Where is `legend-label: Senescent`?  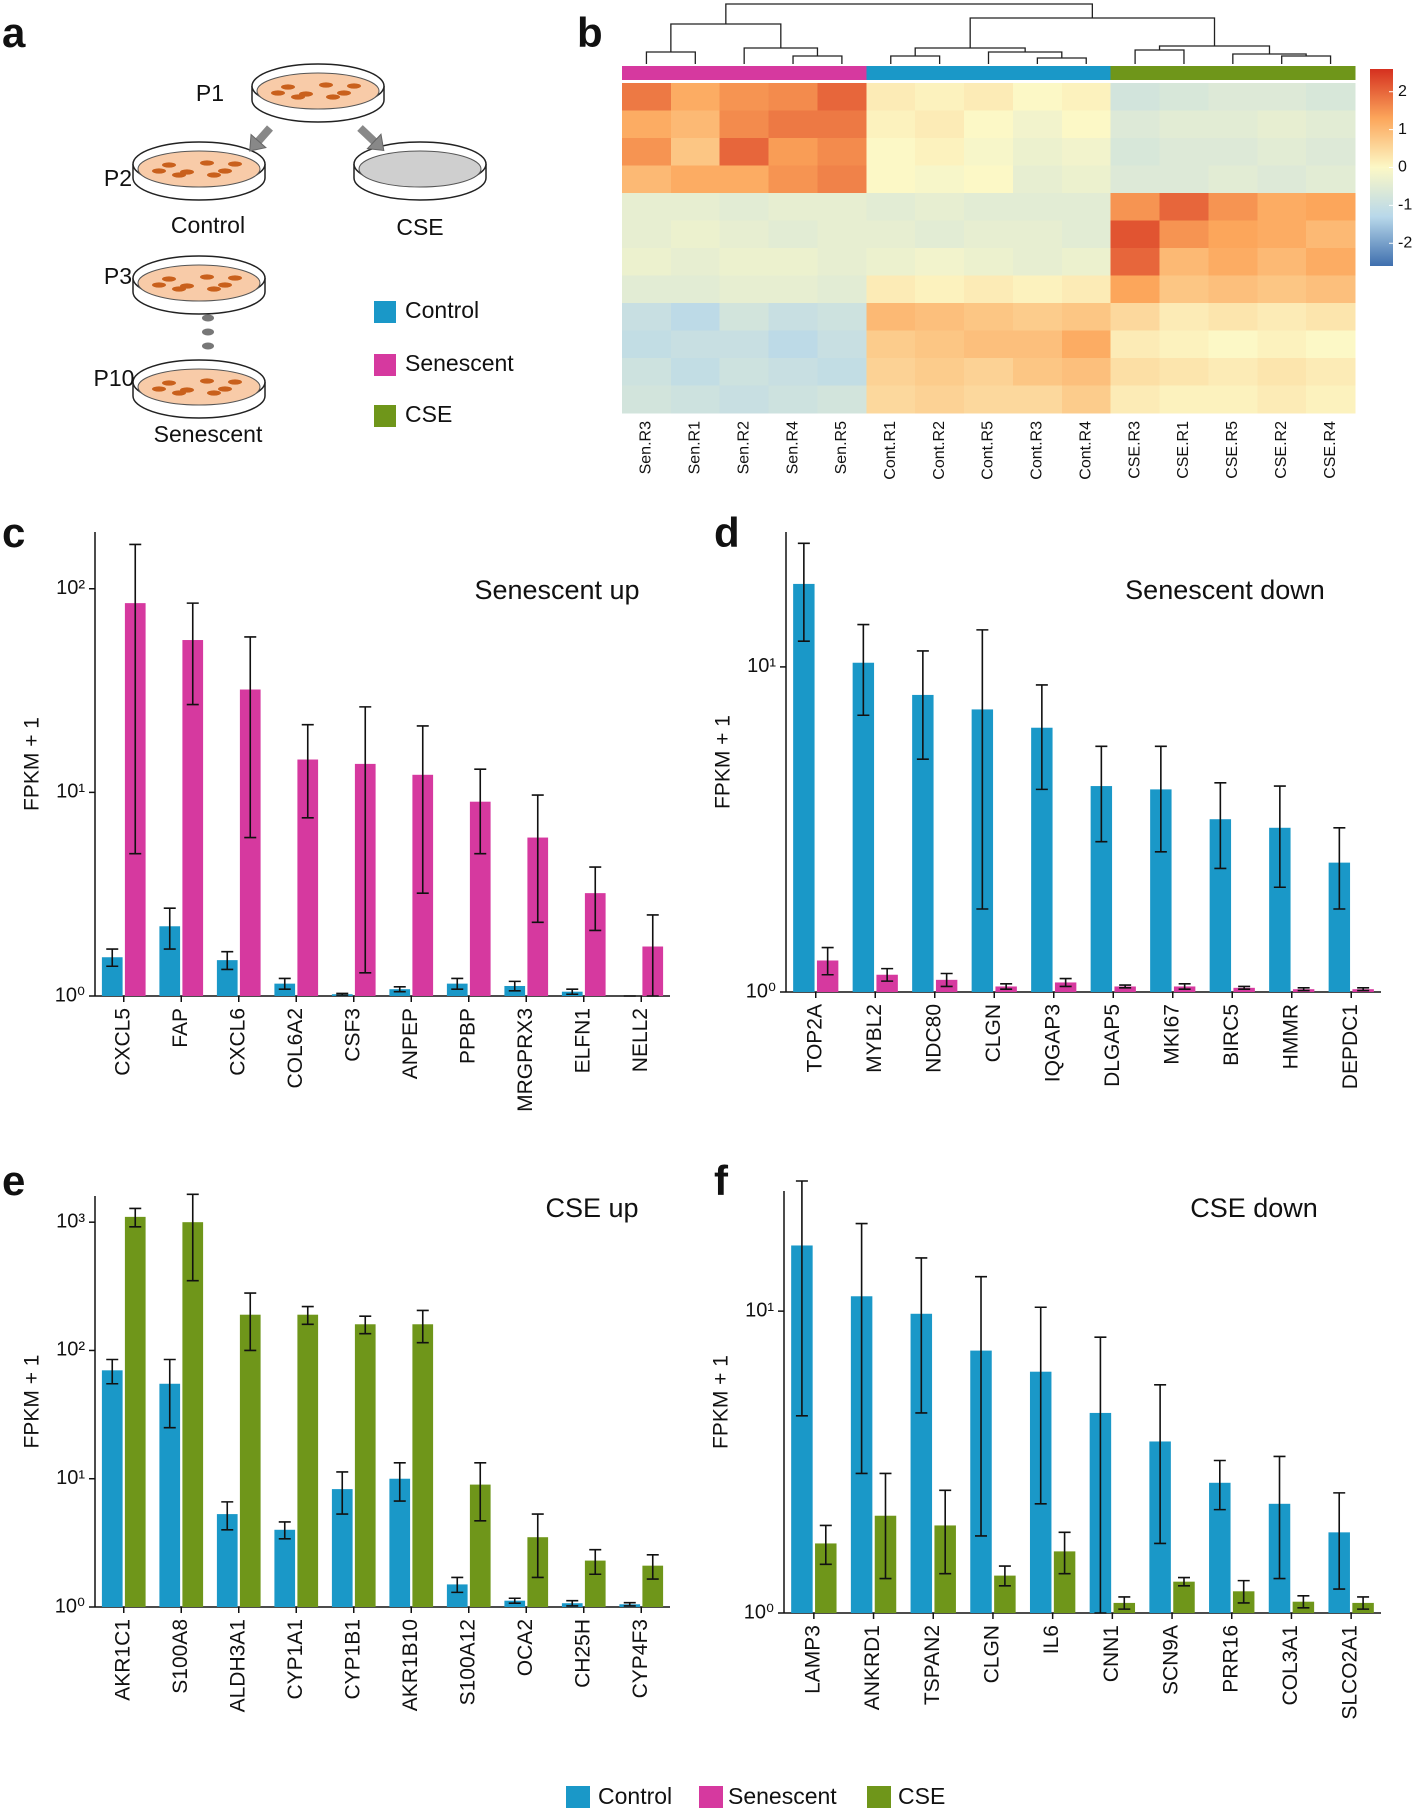
legend-label: Senescent is located at coordinates (459, 363).